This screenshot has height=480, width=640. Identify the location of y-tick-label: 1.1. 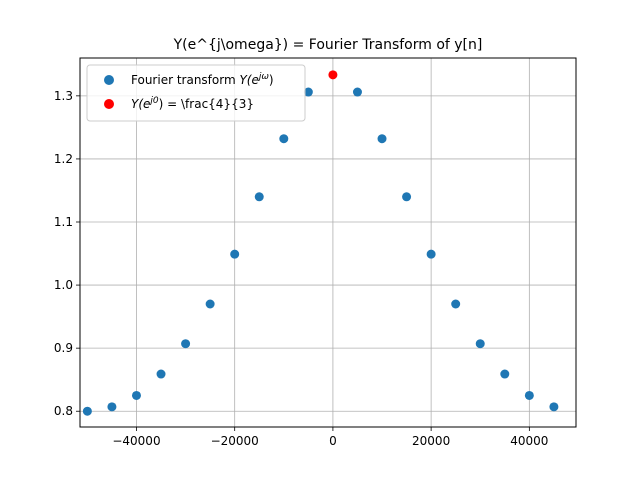
(63, 222).